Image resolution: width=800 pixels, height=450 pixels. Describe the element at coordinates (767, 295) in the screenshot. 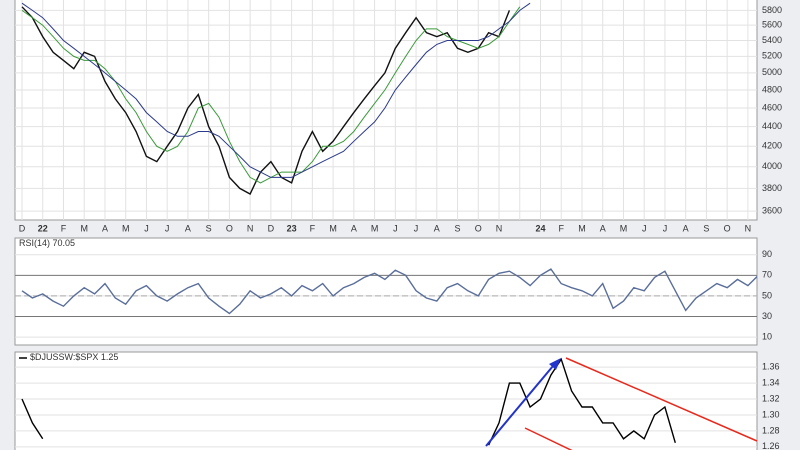

I see `y-tick-label: 50` at that location.